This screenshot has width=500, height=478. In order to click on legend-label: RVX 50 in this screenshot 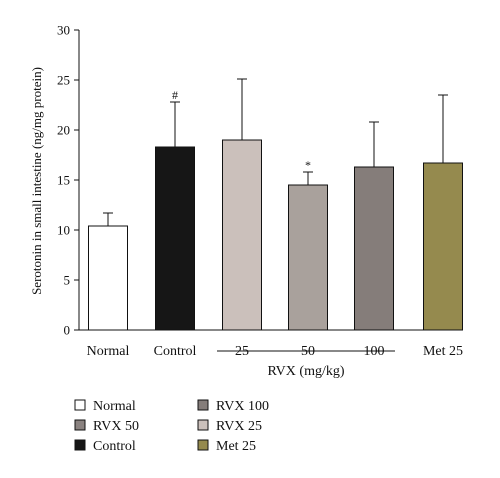, I will do `click(116, 426)`.